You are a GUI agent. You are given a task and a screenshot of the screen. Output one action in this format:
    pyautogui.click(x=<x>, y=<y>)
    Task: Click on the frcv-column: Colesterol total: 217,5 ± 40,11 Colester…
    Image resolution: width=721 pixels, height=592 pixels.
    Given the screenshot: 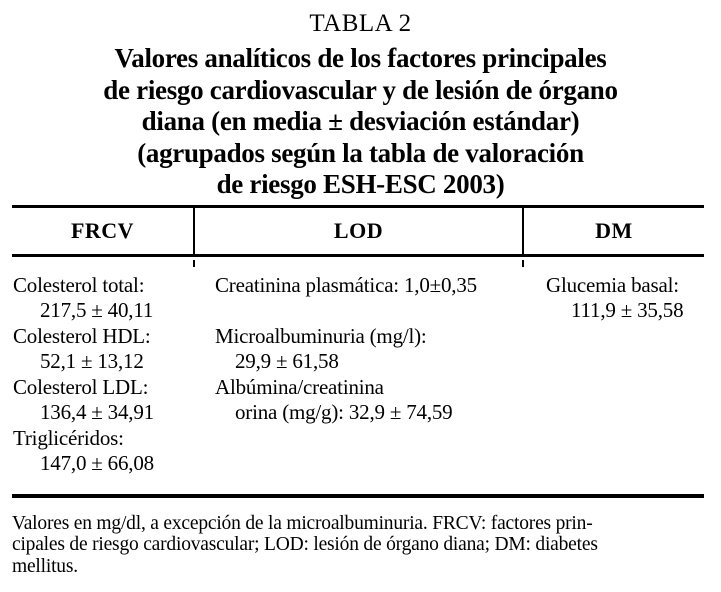 What is the action you would take?
    pyautogui.click(x=103, y=375)
    